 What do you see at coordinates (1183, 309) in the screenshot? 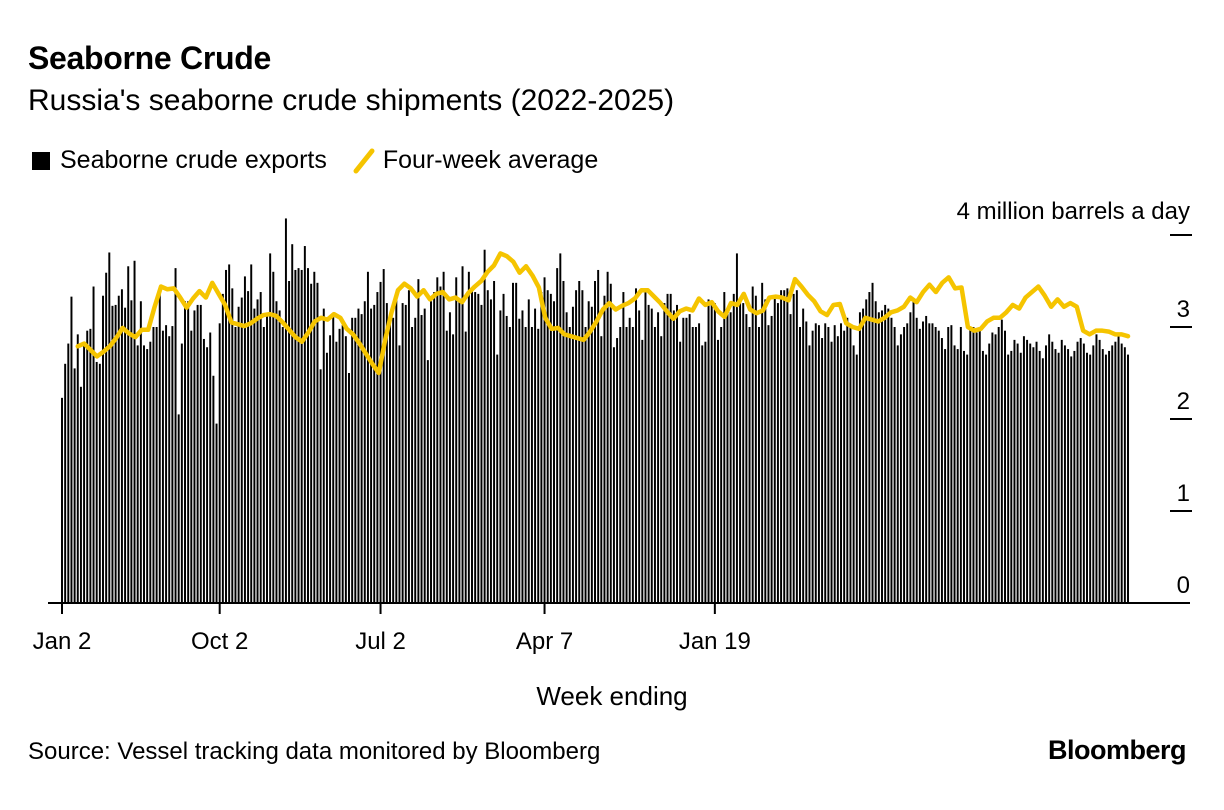
I see `y-tick-label: 3` at bounding box center [1183, 309].